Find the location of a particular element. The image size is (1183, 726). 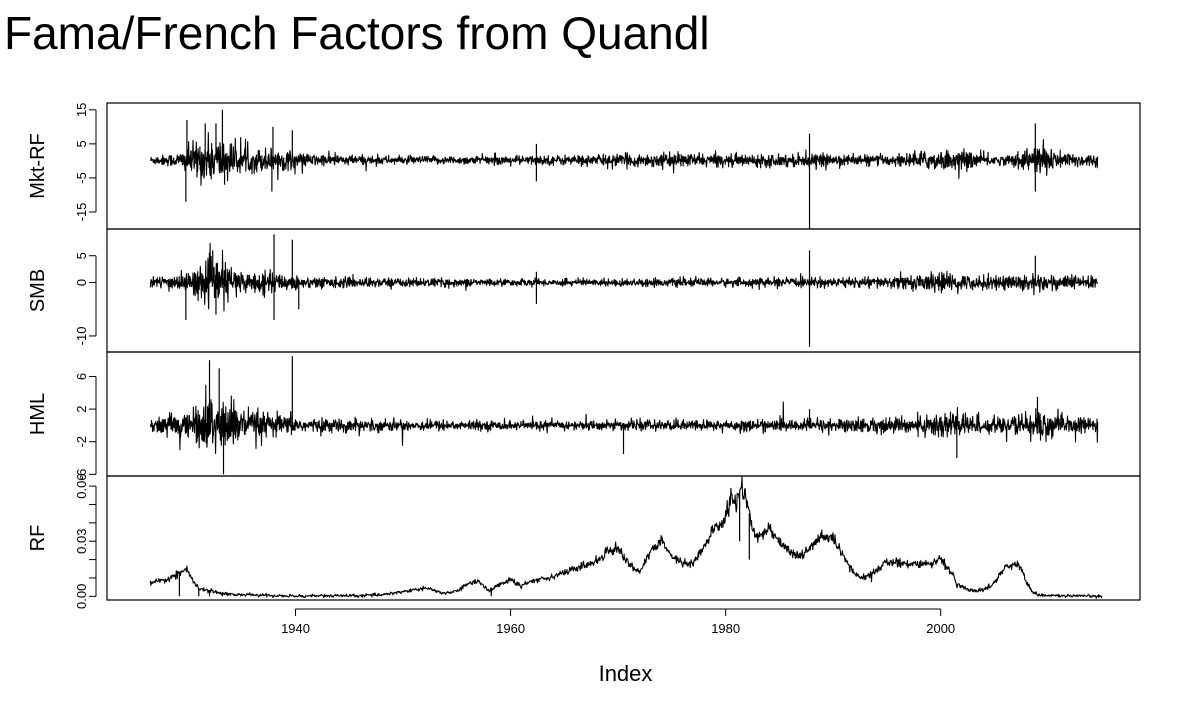

y-tick-label-mkt-rf-3: 15 is located at coordinates (81, 110).